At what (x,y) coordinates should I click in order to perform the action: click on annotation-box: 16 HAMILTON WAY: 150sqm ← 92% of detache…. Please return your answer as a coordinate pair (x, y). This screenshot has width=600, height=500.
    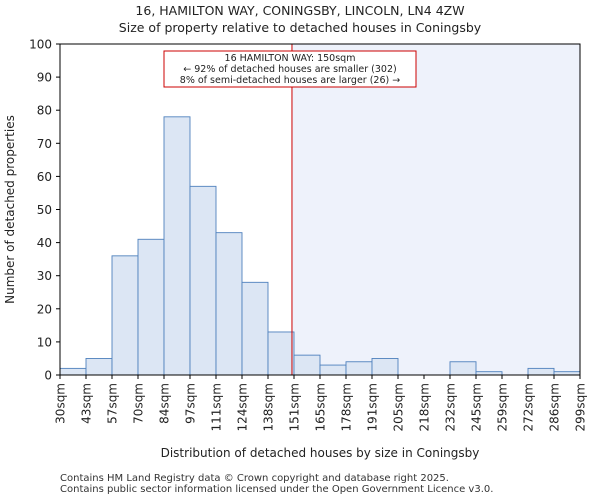
    Looking at the image, I should click on (290, 69).